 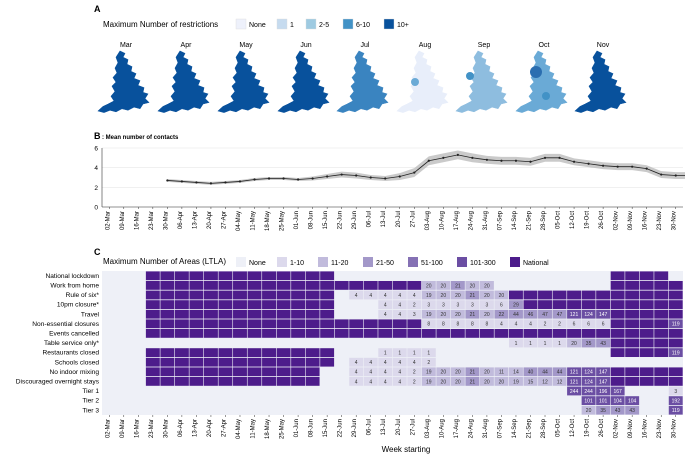 What do you see at coordinates (268, 429) in the screenshot?
I see `heatmap-xtick-11: 18-May` at bounding box center [268, 429].